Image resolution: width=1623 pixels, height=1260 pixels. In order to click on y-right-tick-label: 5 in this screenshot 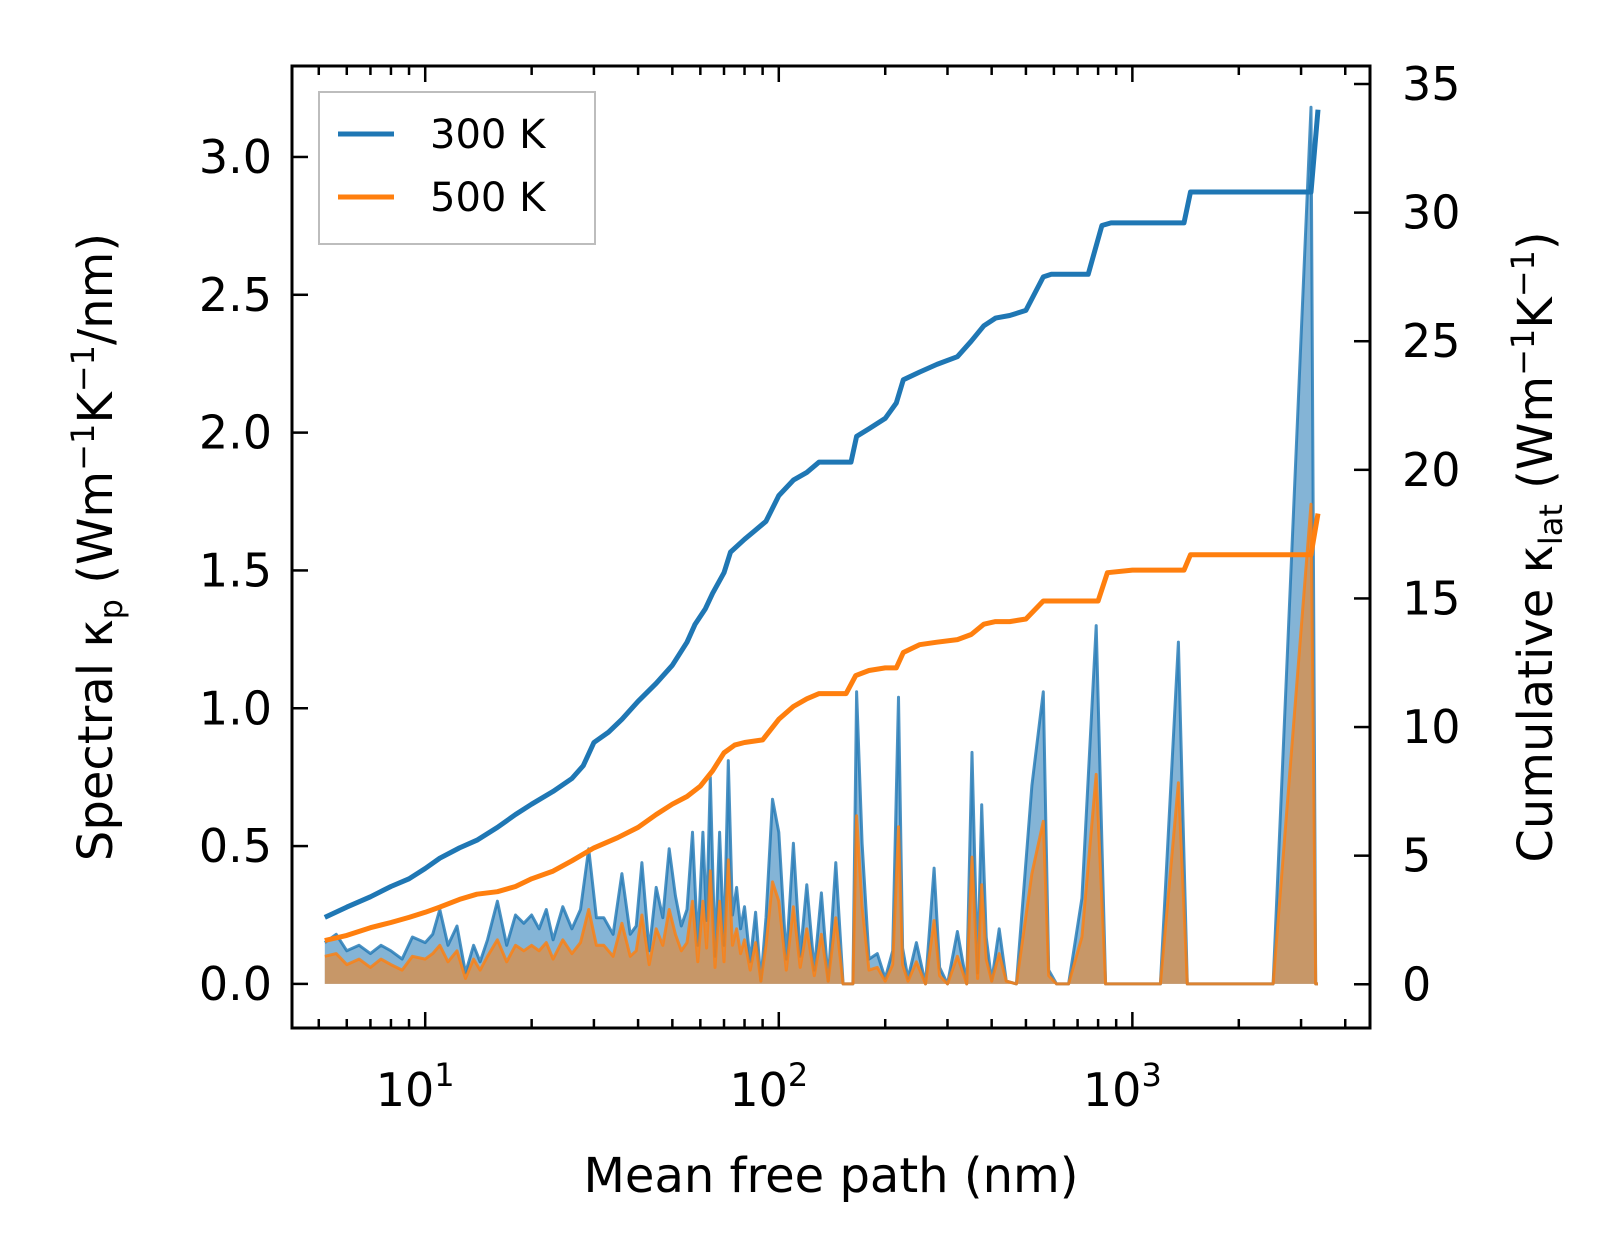, I will do `click(1416, 856)`.